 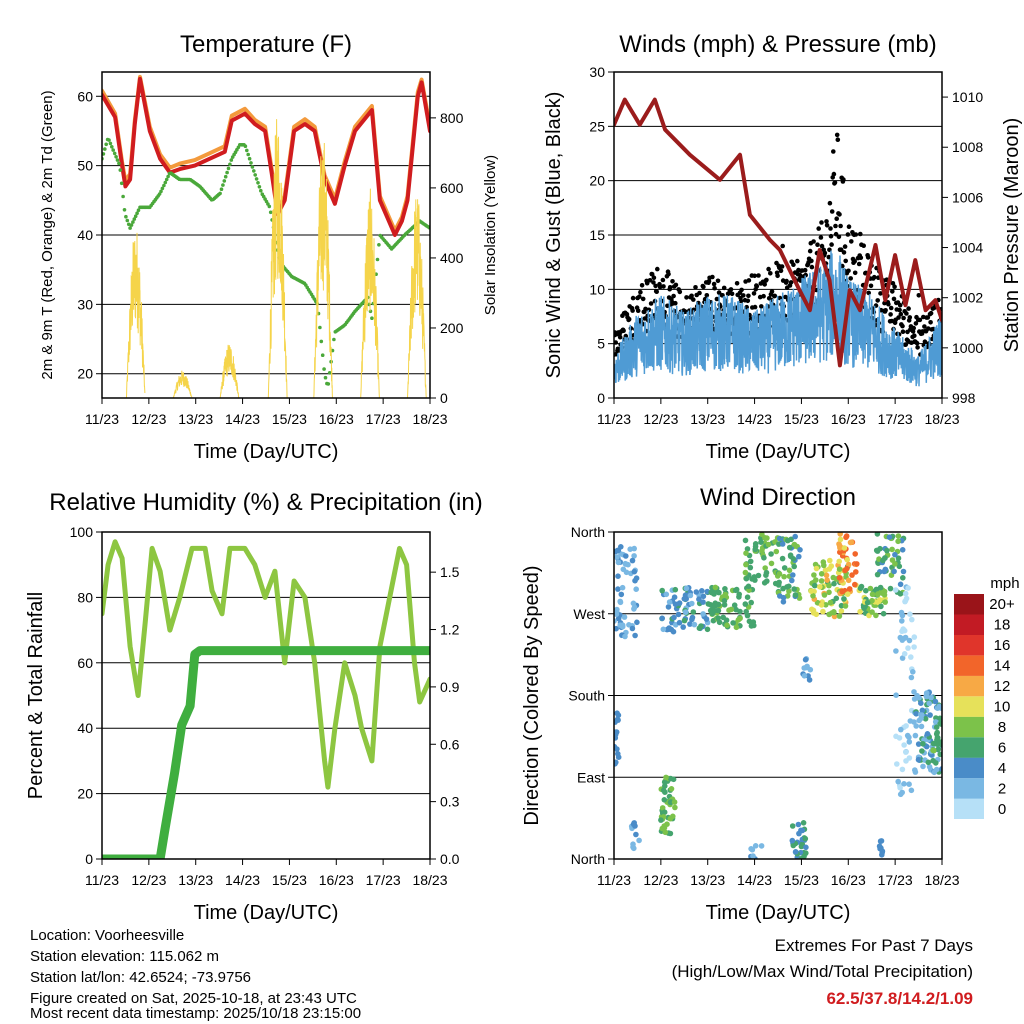 I want to click on y-tick-label: 30, so click(x=85, y=304).